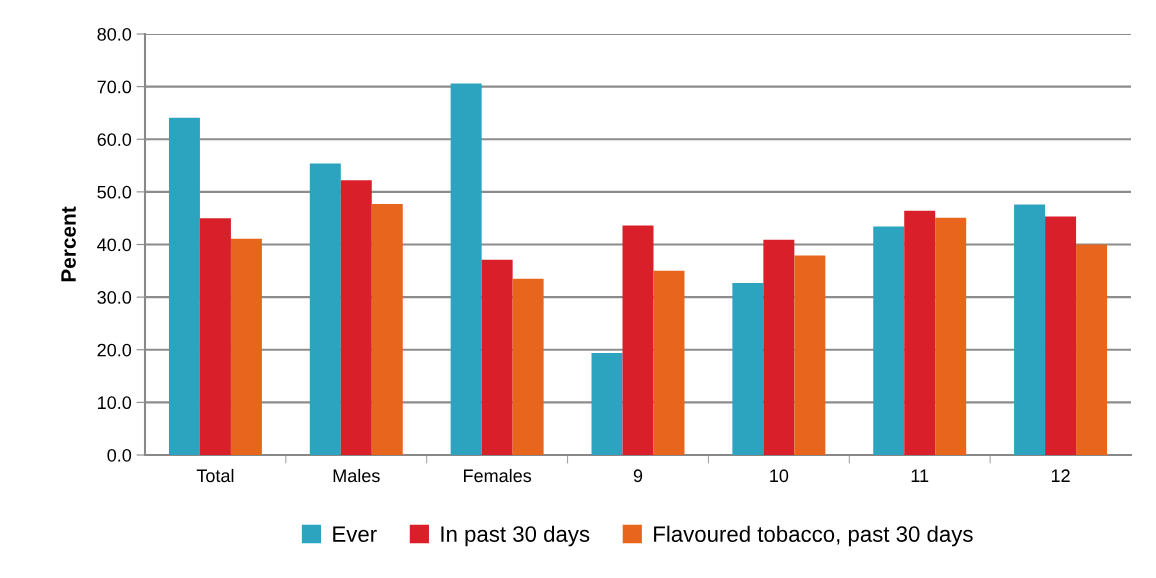  Describe the element at coordinates (114, 34) in the screenshot. I see `y-tick-label: 80.0` at that location.